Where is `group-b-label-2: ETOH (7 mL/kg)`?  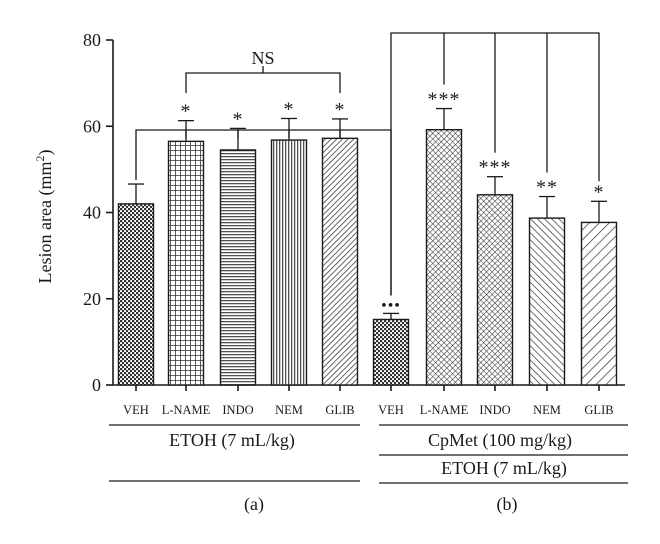 group-b-label-2: ETOH (7 mL/kg) is located at coordinates (504, 468).